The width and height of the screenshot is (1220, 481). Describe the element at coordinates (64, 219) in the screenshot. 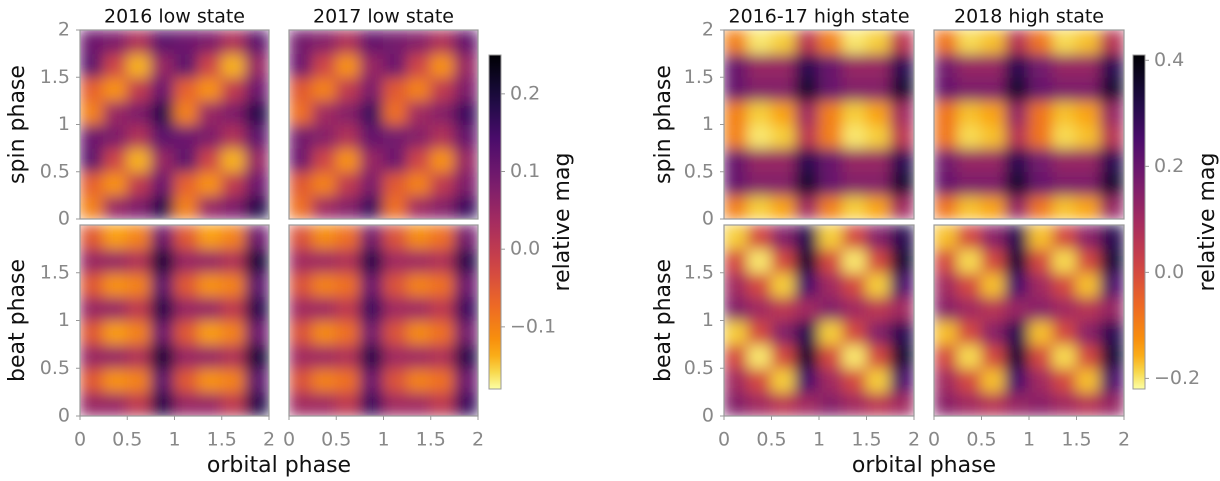

I see `y-tick-label: 0` at that location.